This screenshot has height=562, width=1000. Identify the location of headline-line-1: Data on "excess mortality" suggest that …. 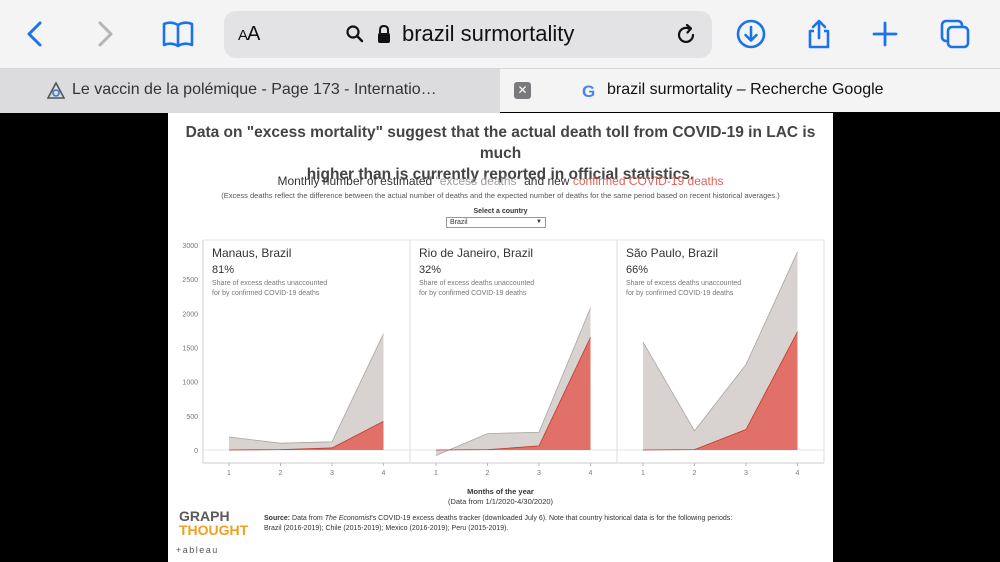
(500, 143).